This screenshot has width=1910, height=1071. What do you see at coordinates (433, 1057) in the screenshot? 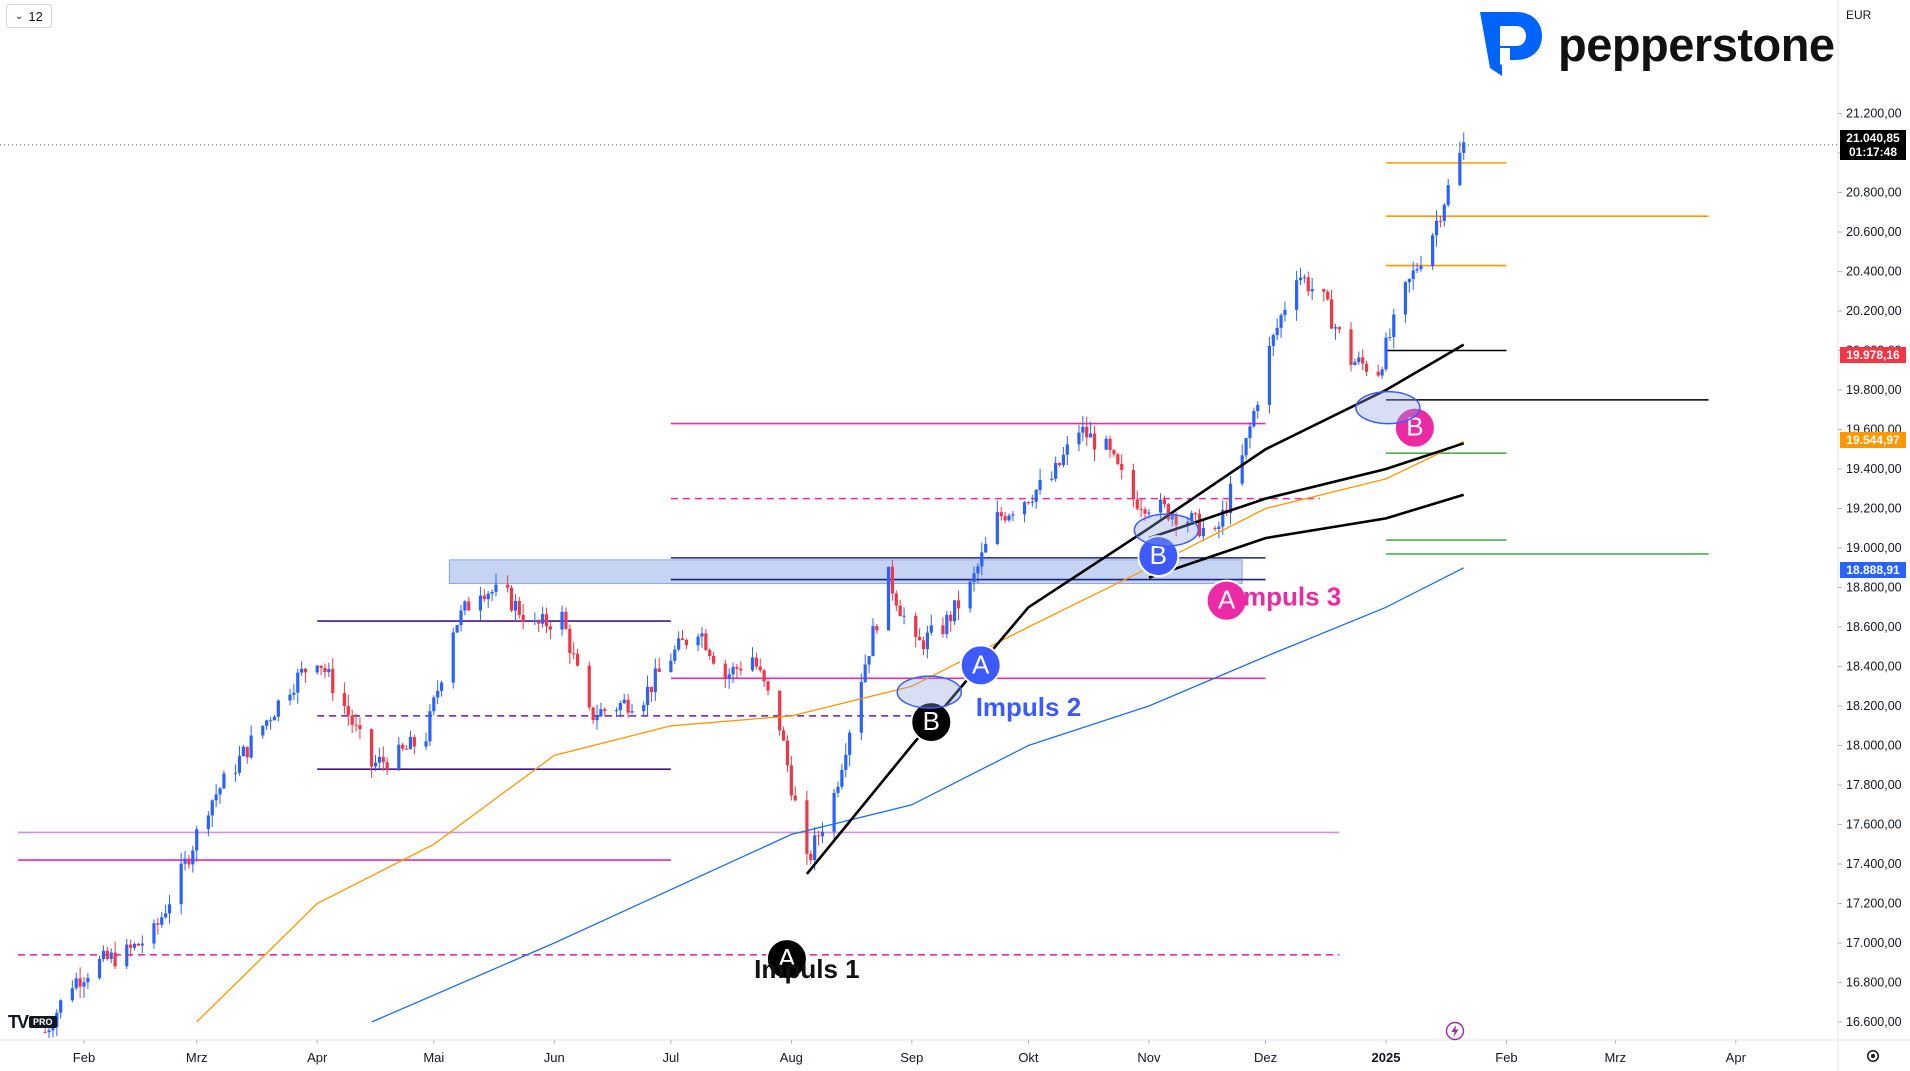
I see `x-tick-label: Mai` at bounding box center [433, 1057].